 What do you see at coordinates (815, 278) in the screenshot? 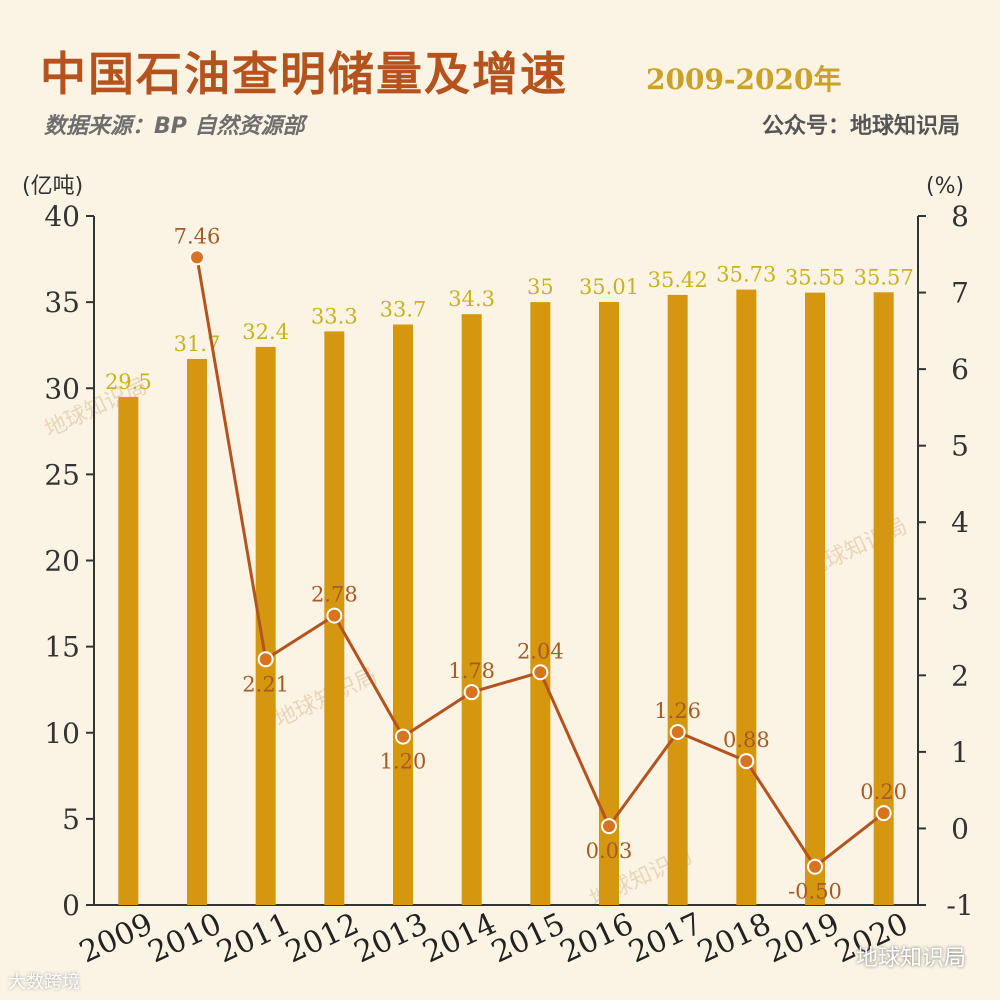
I see `bar-value-label: 35.55` at bounding box center [815, 278].